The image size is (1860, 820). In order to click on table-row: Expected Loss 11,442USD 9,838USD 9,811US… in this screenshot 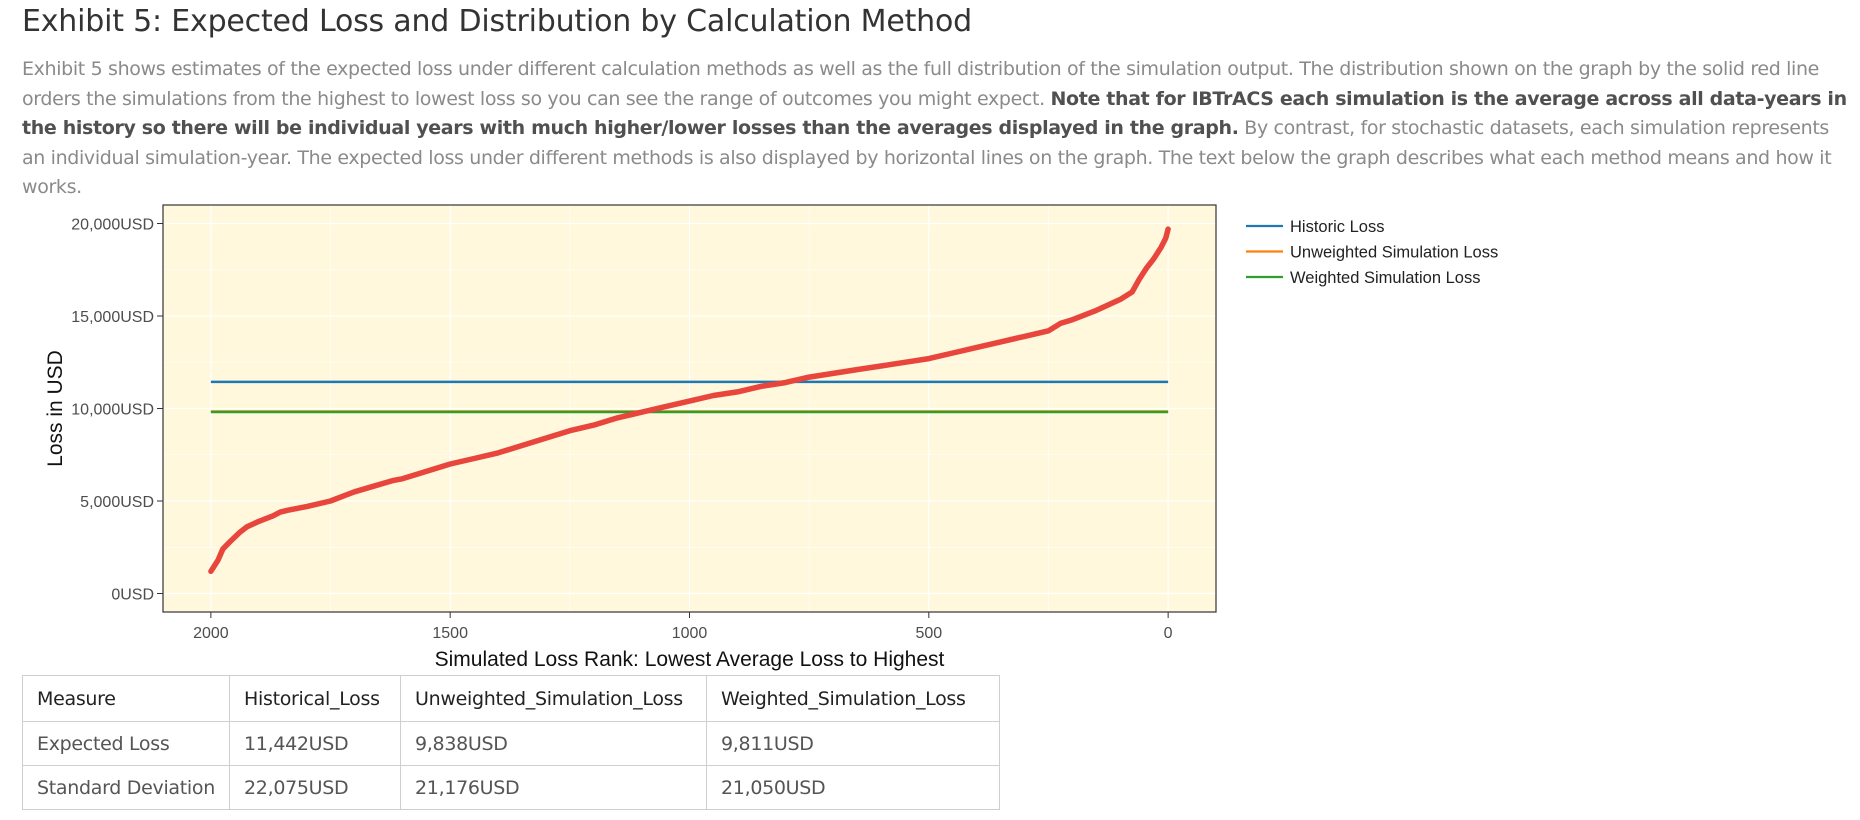, I will do `click(511, 743)`.